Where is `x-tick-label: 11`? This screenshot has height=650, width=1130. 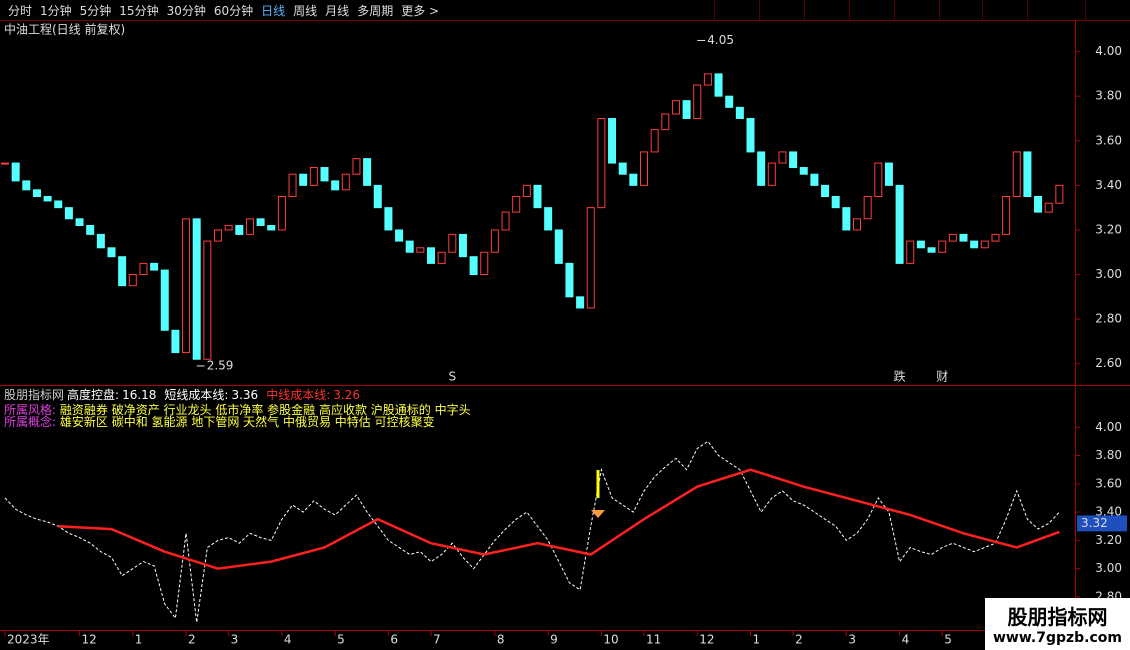 x-tick-label: 11 is located at coordinates (653, 640).